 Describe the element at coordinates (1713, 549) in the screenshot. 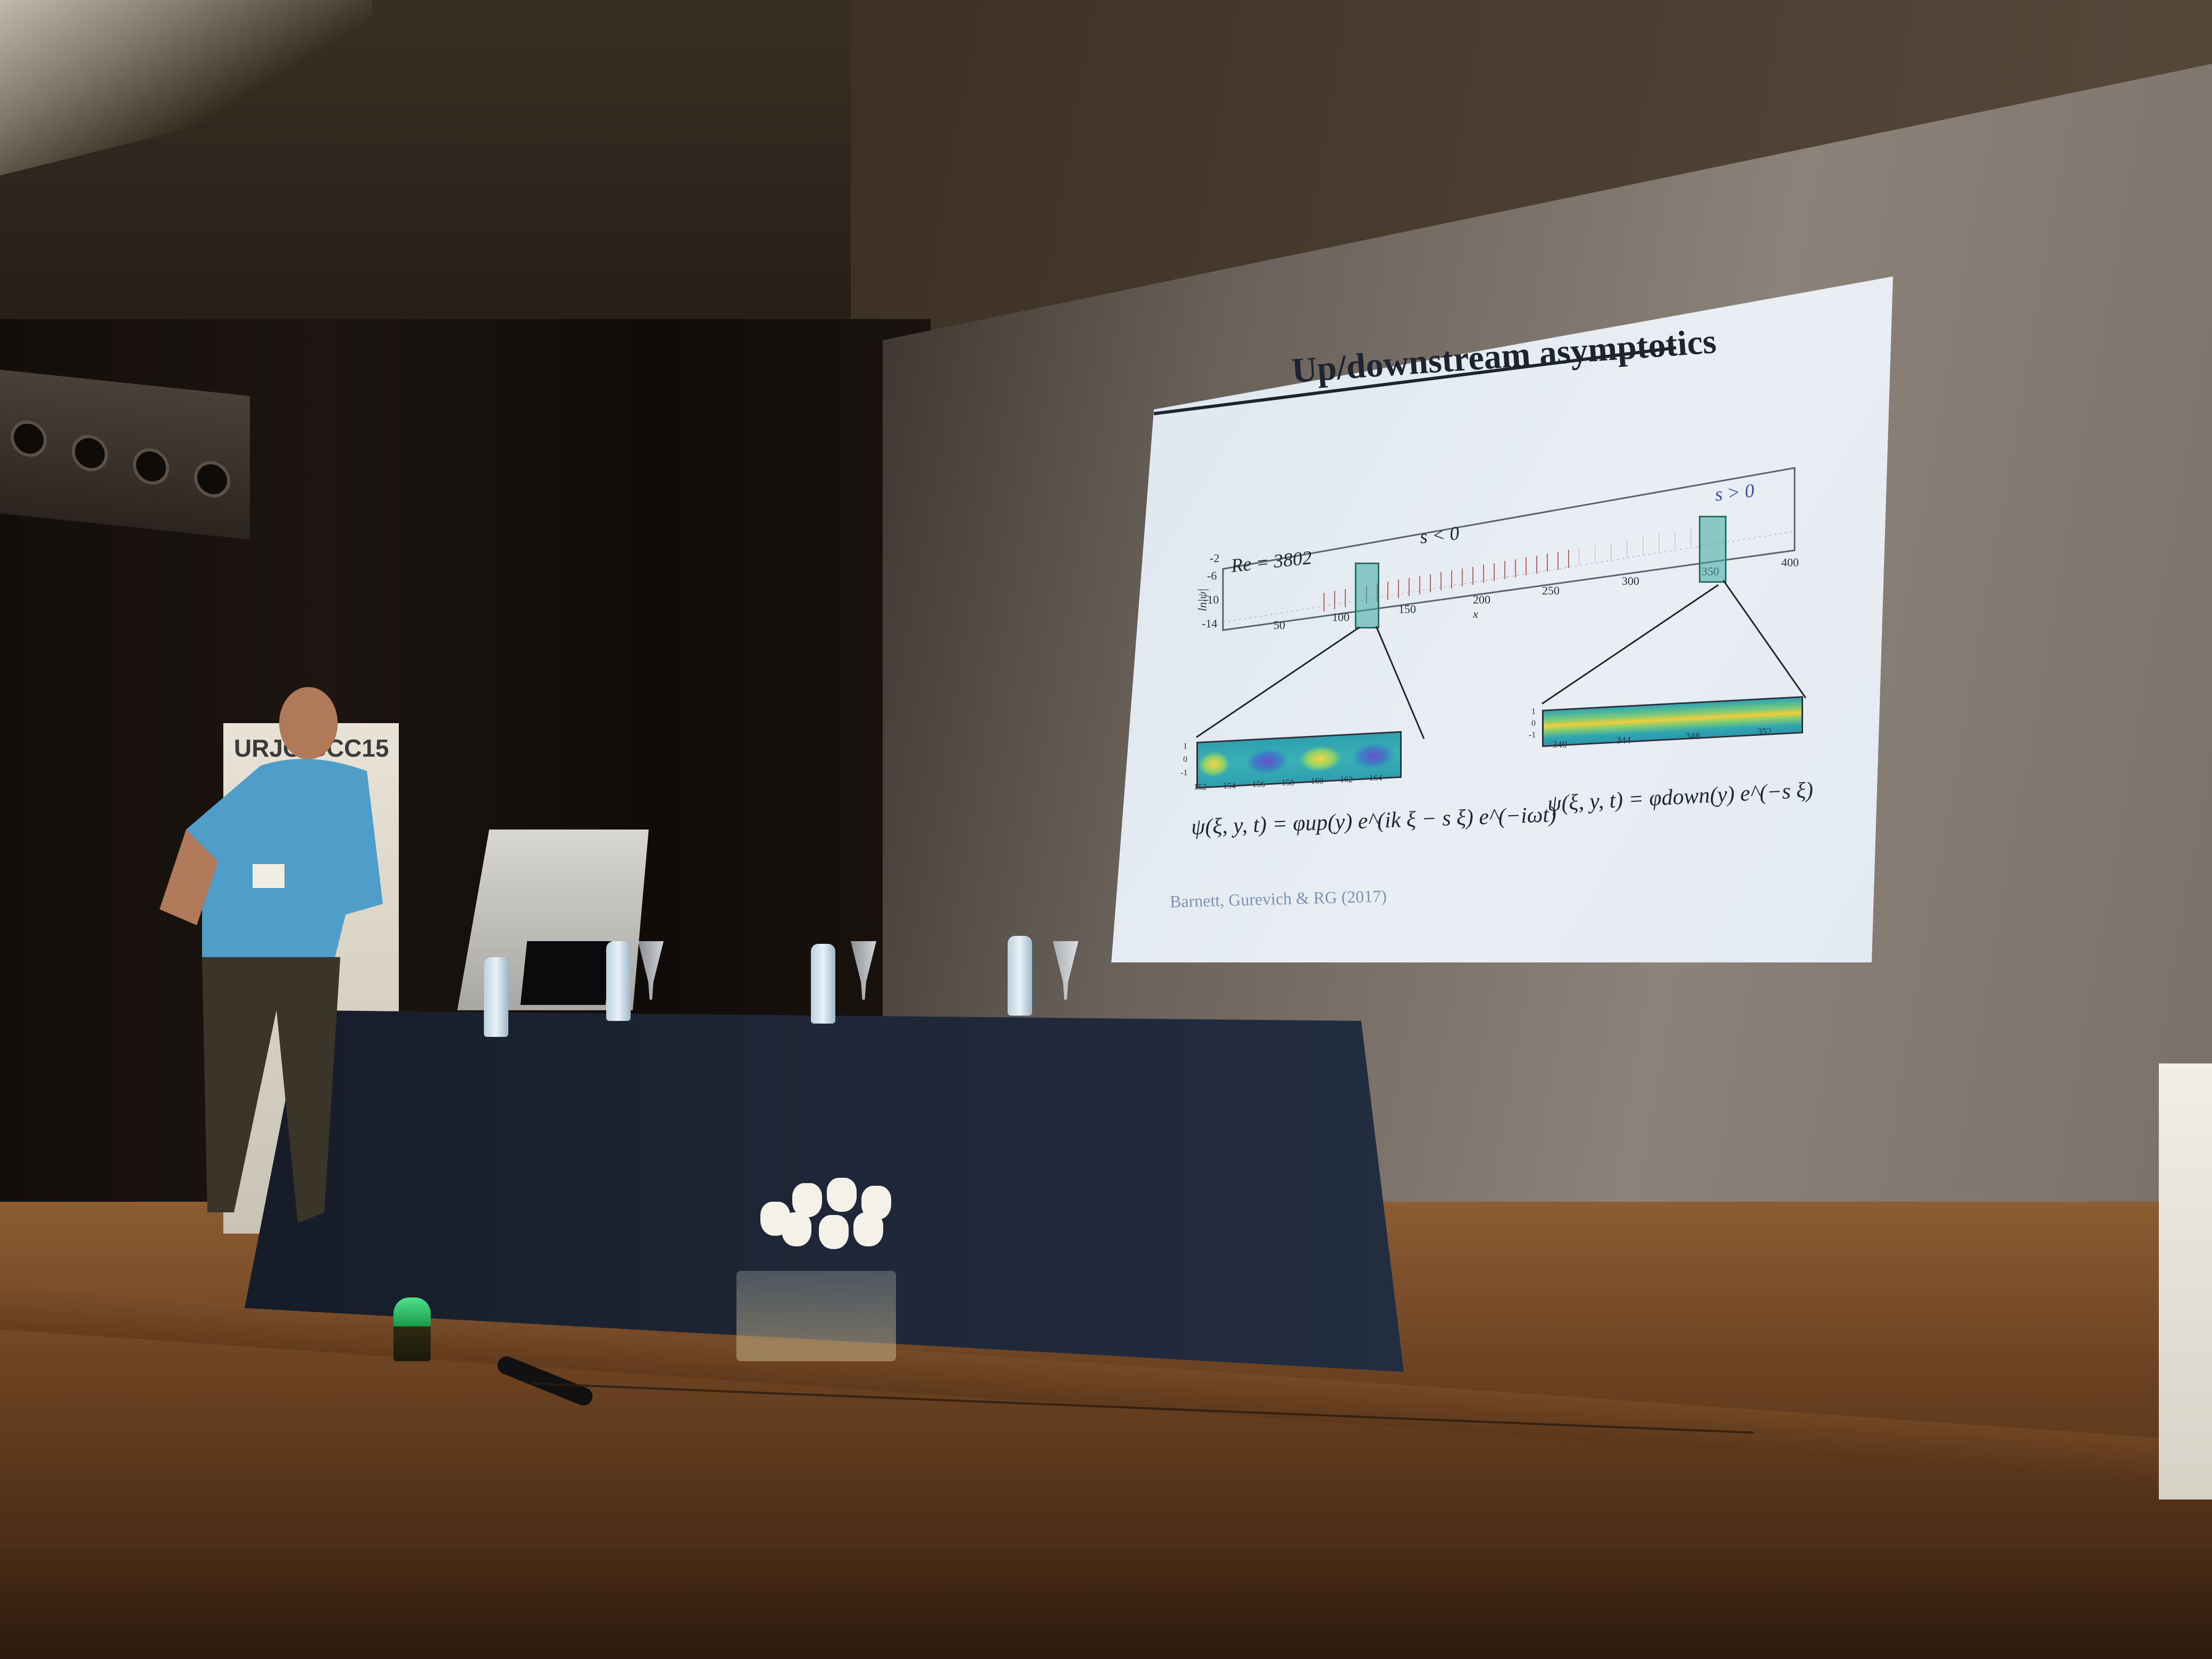

I see `zoom-region-downstream` at that location.